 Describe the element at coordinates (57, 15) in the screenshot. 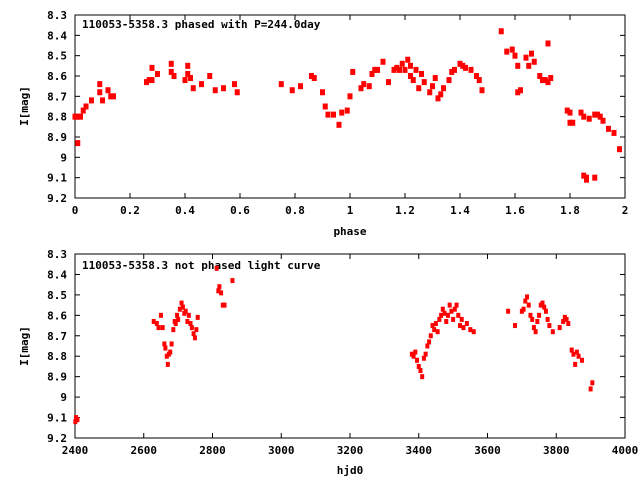

I see `y-tick-label: 8.3` at that location.